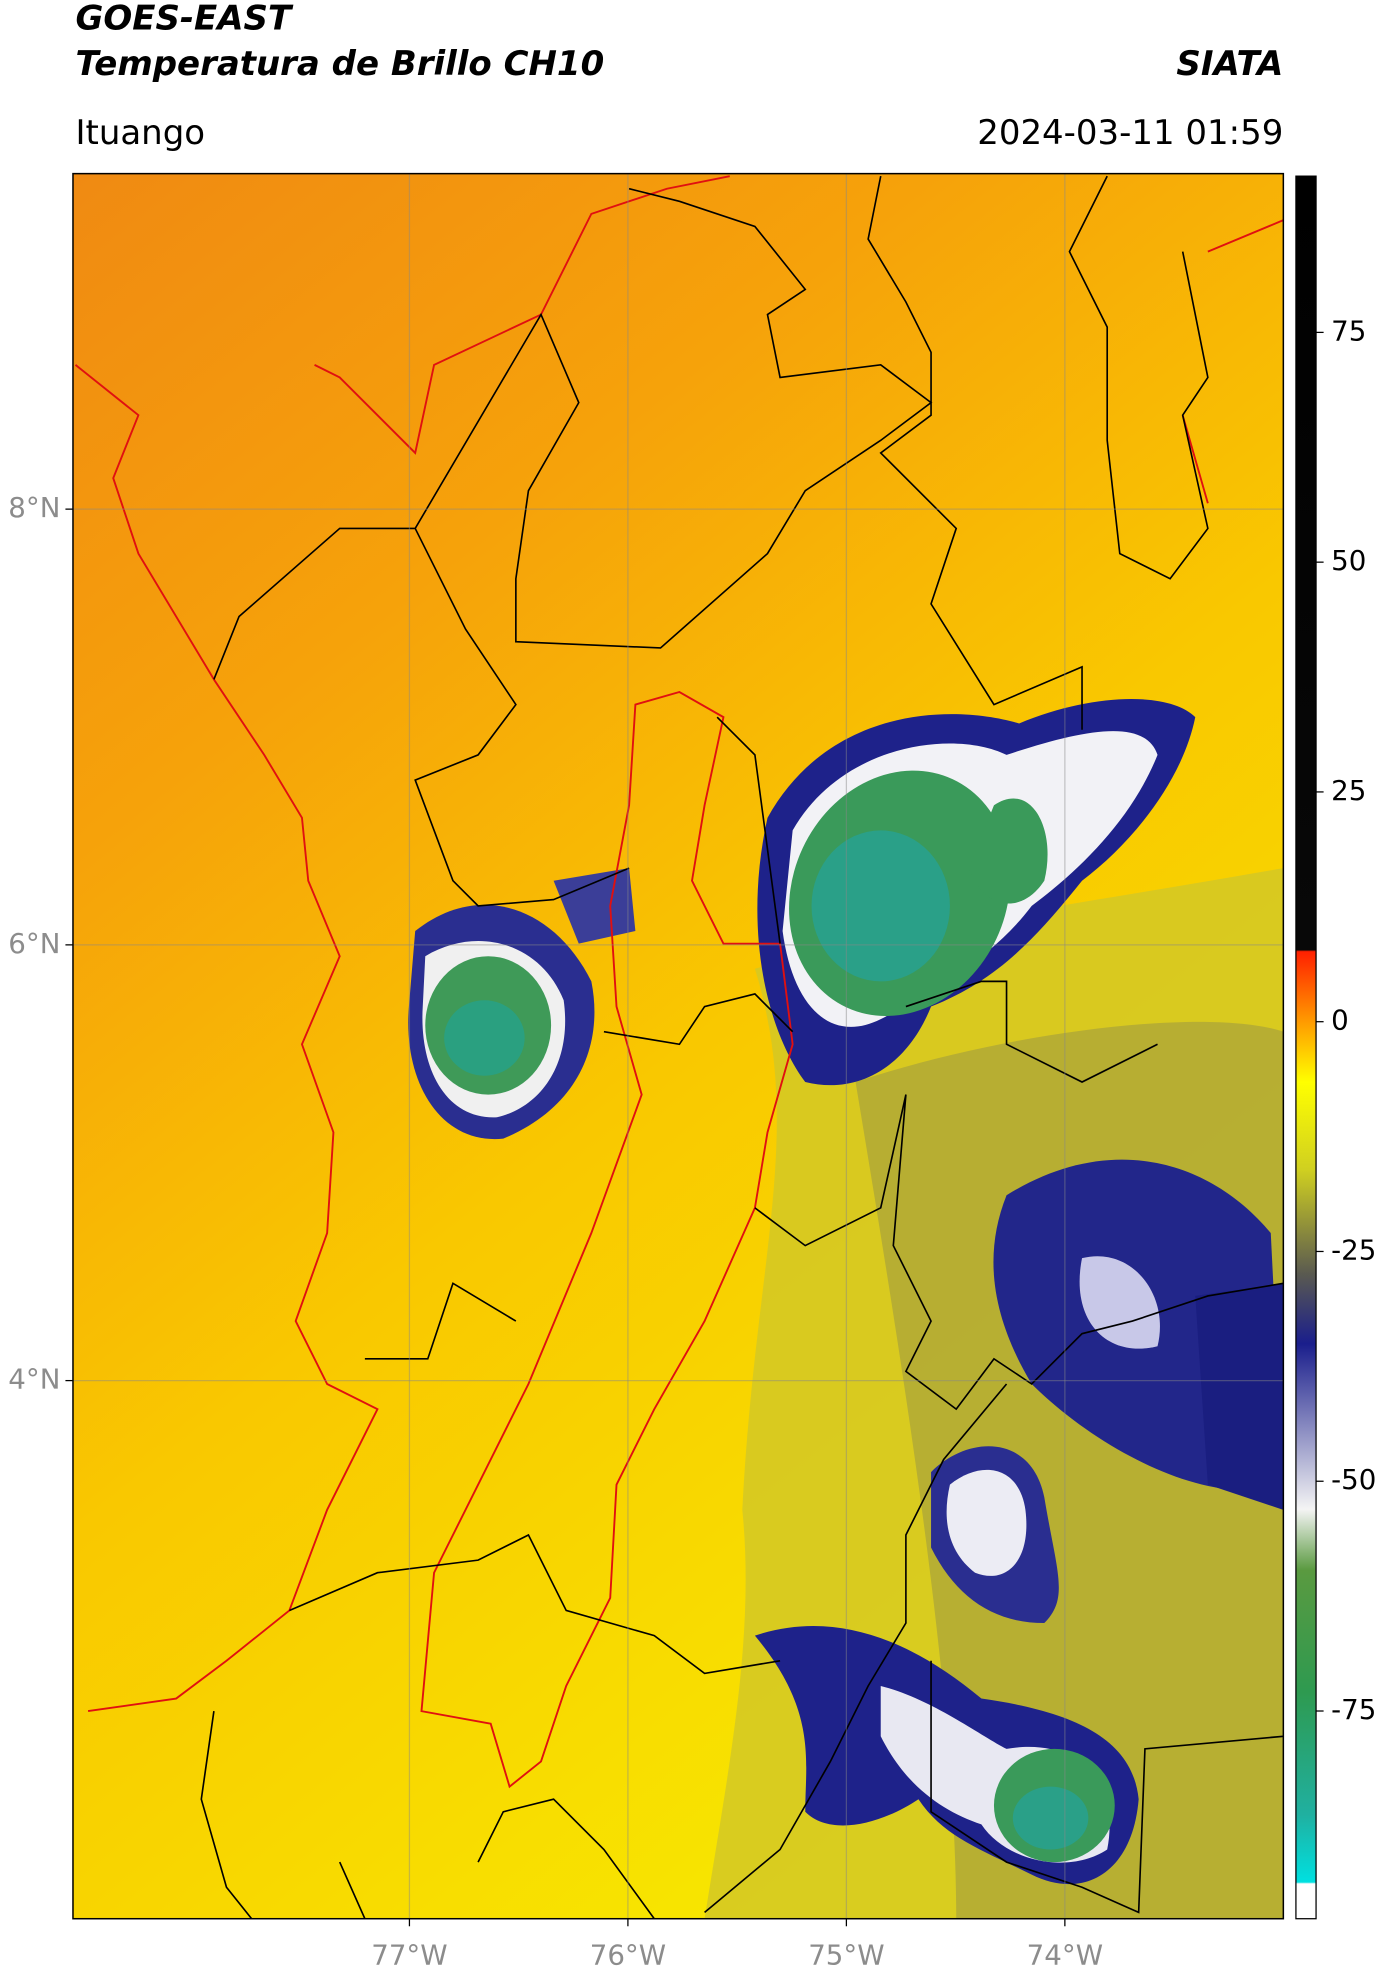 The width and height of the screenshot is (1384, 1981). I want to click on source: SIATA, so click(1229, 64).